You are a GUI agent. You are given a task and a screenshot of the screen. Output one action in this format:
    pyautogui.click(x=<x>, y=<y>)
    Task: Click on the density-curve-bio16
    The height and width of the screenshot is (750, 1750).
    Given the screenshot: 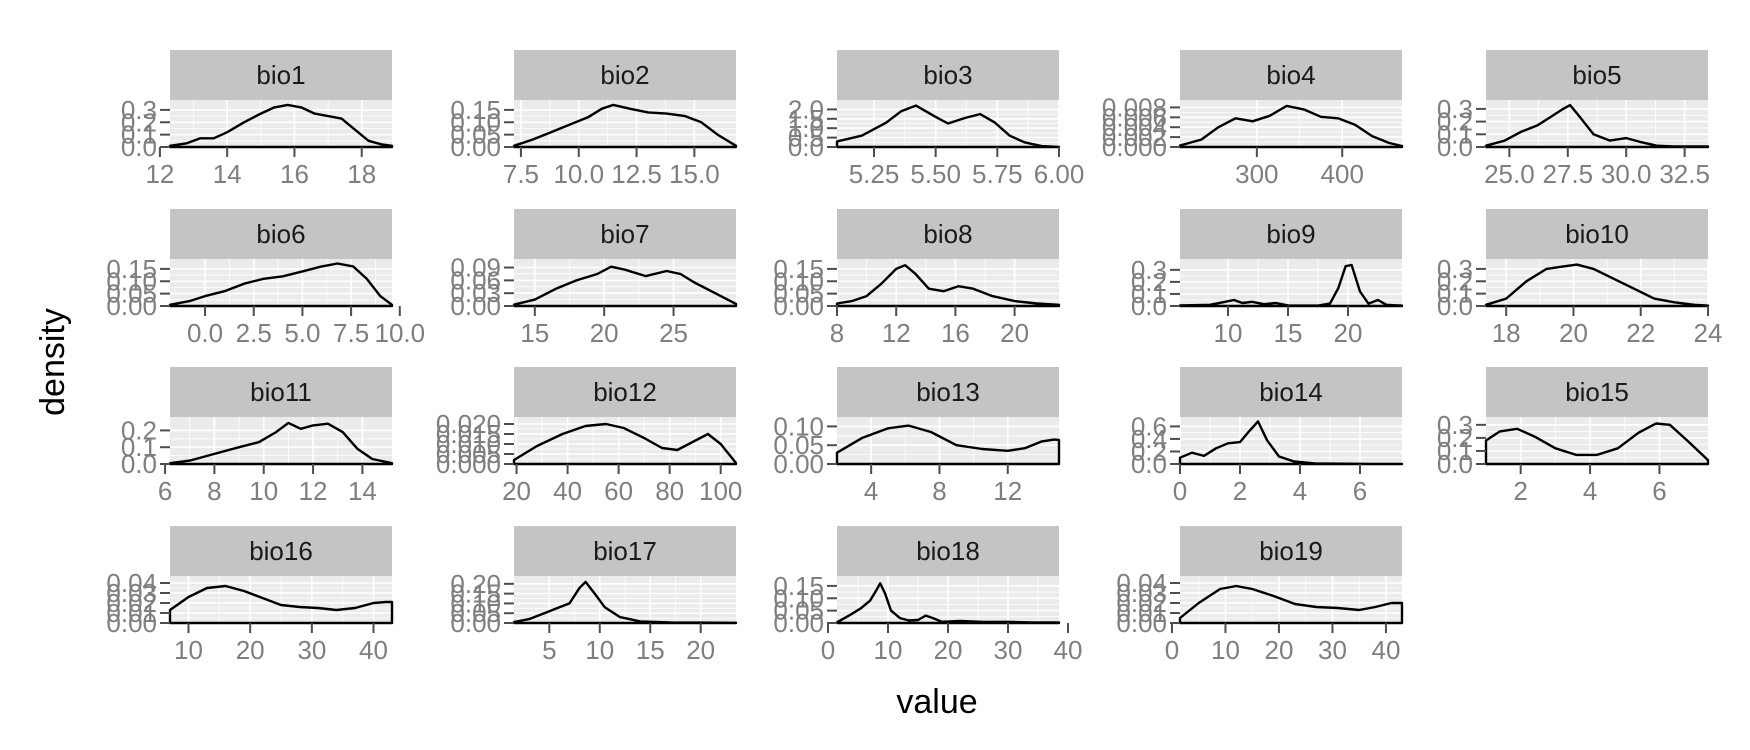 What is the action you would take?
    pyautogui.click(x=281, y=604)
    